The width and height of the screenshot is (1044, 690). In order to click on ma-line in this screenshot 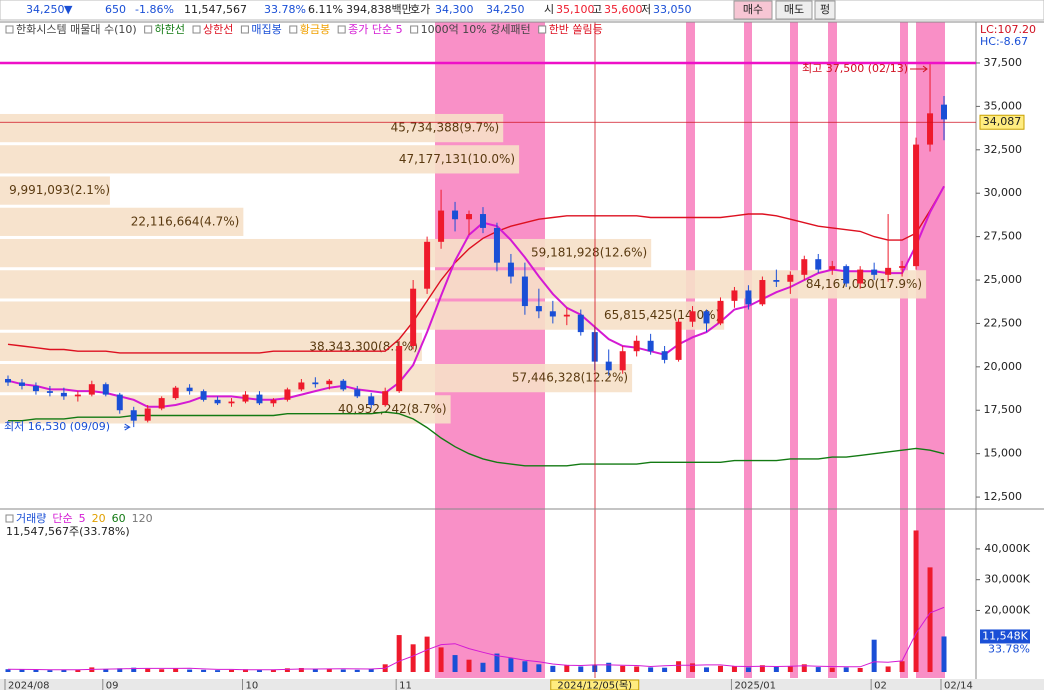, I will do `click(476, 439)`.